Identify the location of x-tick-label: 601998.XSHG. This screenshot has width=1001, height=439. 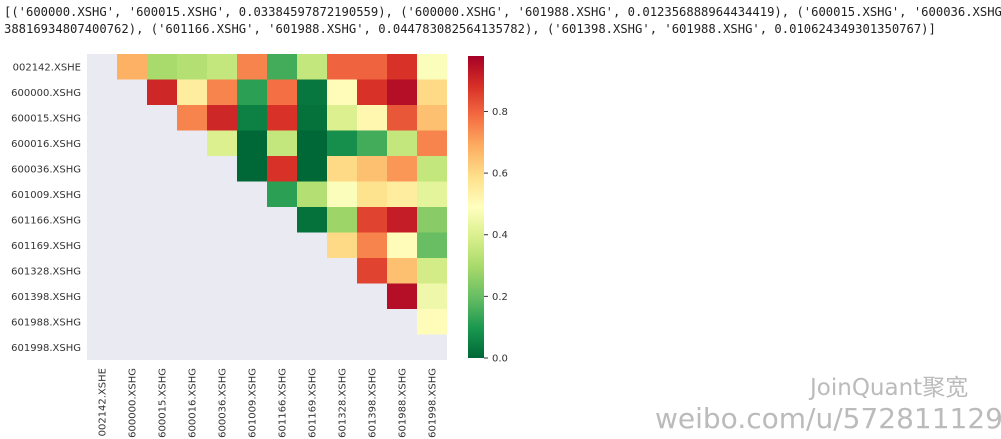
(433, 403).